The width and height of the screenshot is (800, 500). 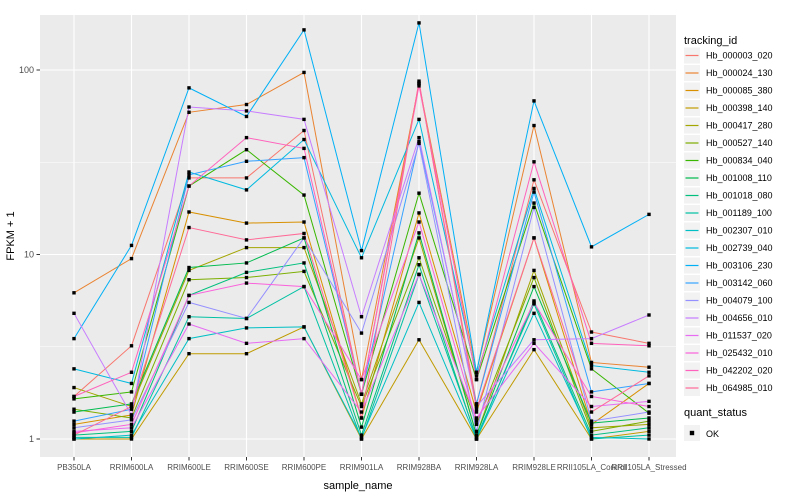 I want to click on shape-legend-label: OK, so click(x=712, y=434).